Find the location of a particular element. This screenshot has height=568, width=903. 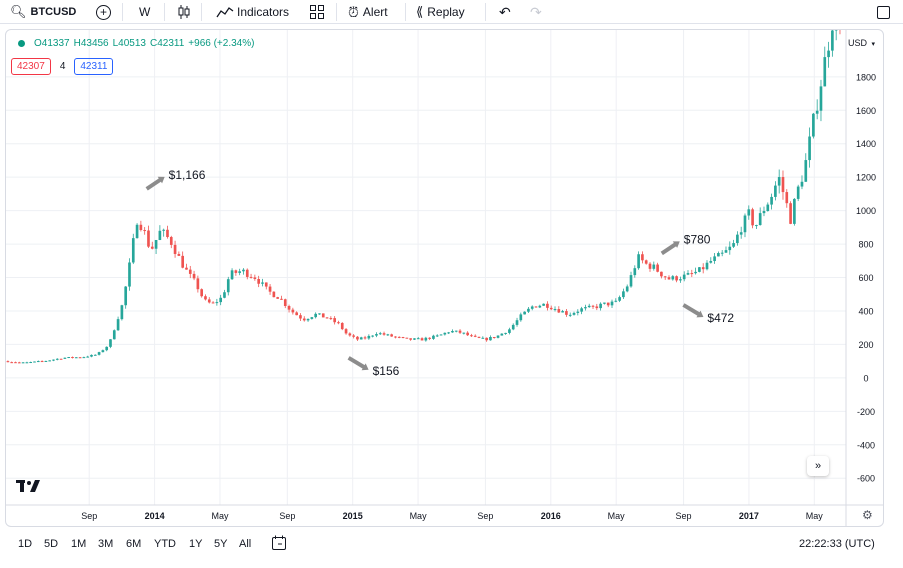

legend-high: H43456 is located at coordinates (91, 43).